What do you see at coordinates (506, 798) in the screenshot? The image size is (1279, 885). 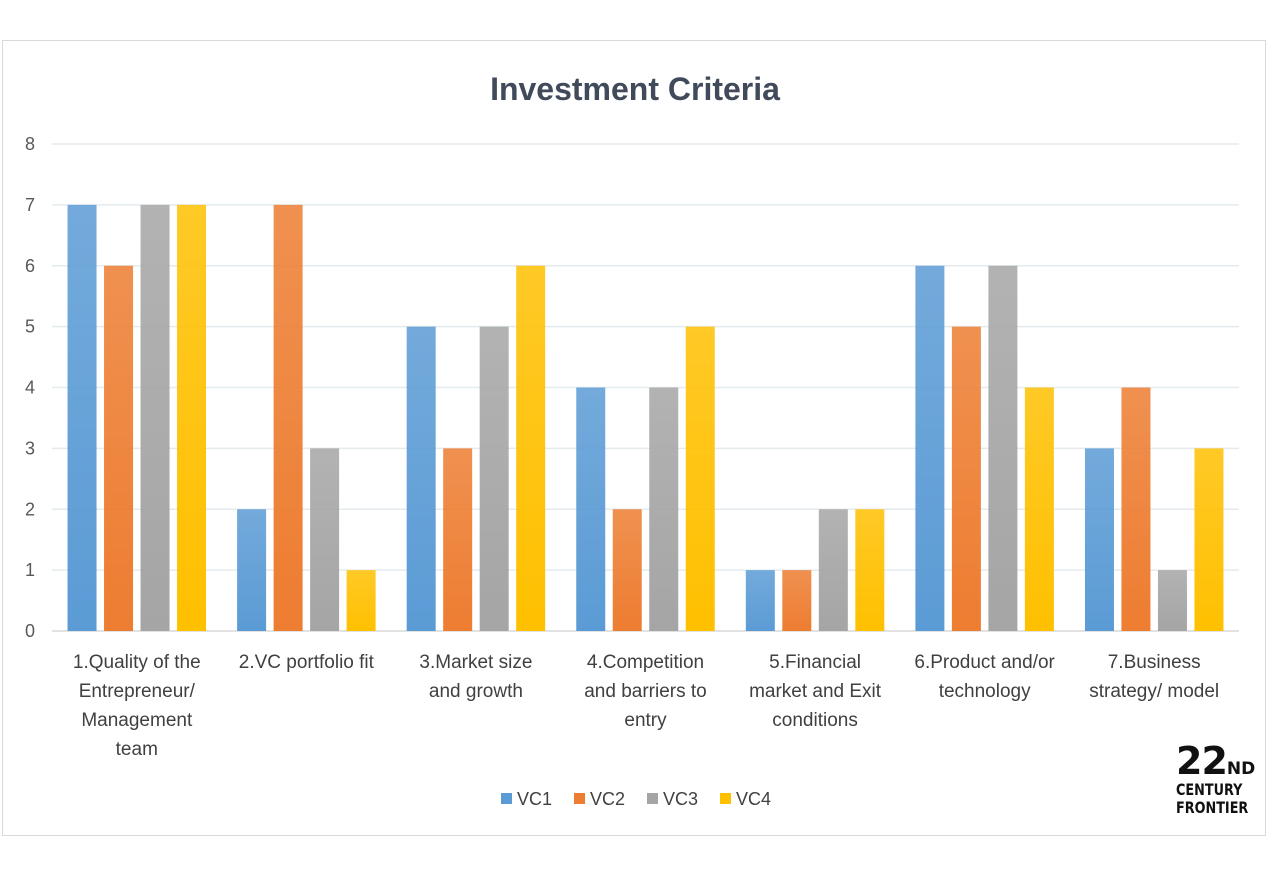 I see `legend-swatch-vc1` at bounding box center [506, 798].